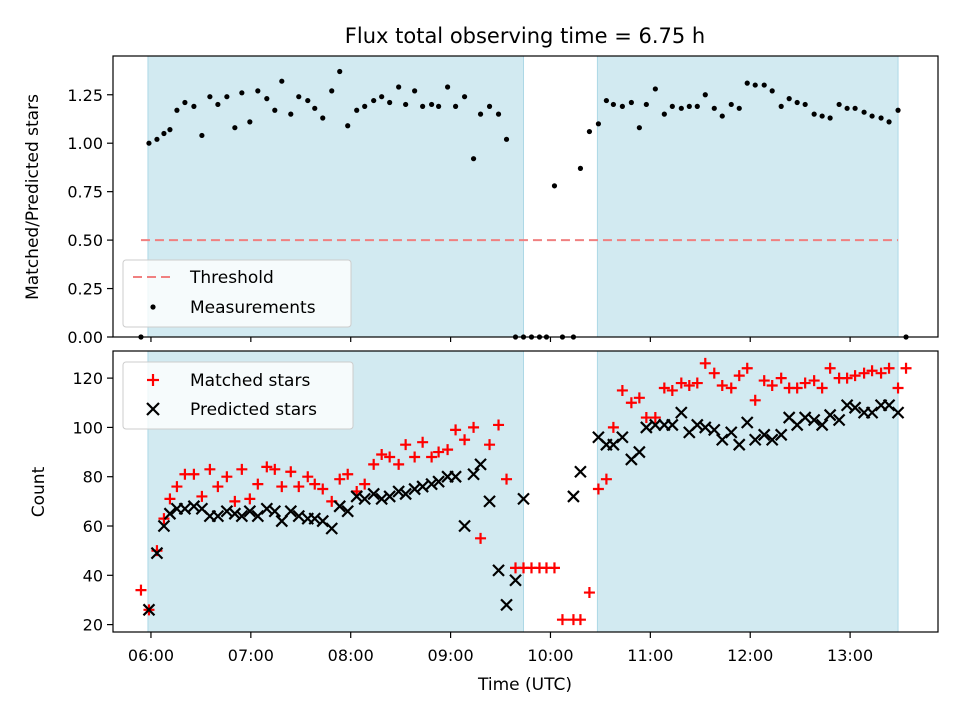 Image resolution: width=960 pixels, height=720 pixels. I want to click on x-tick-label: 06:00, so click(151, 655).